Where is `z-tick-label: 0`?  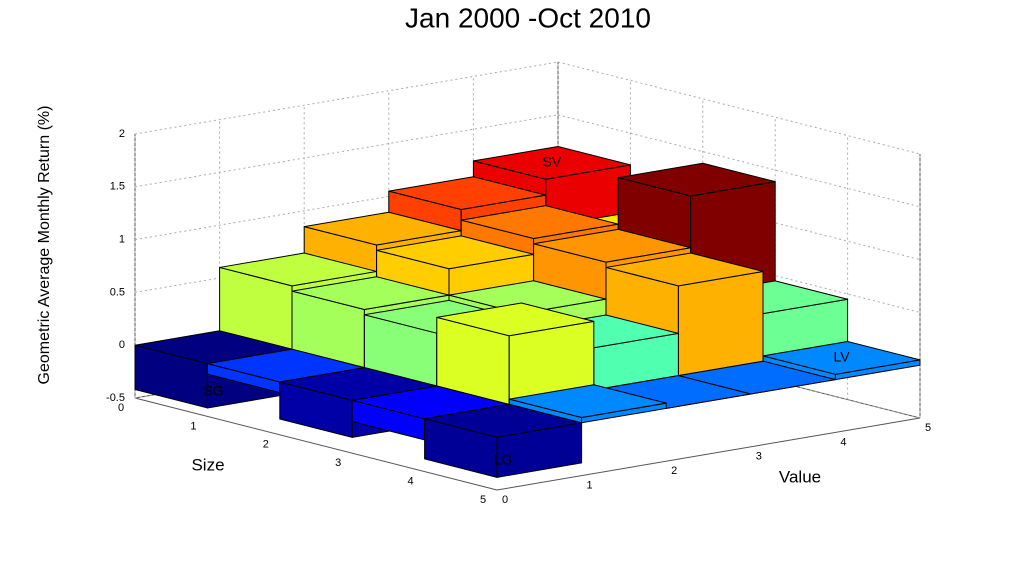
z-tick-label: 0 is located at coordinates (122, 345).